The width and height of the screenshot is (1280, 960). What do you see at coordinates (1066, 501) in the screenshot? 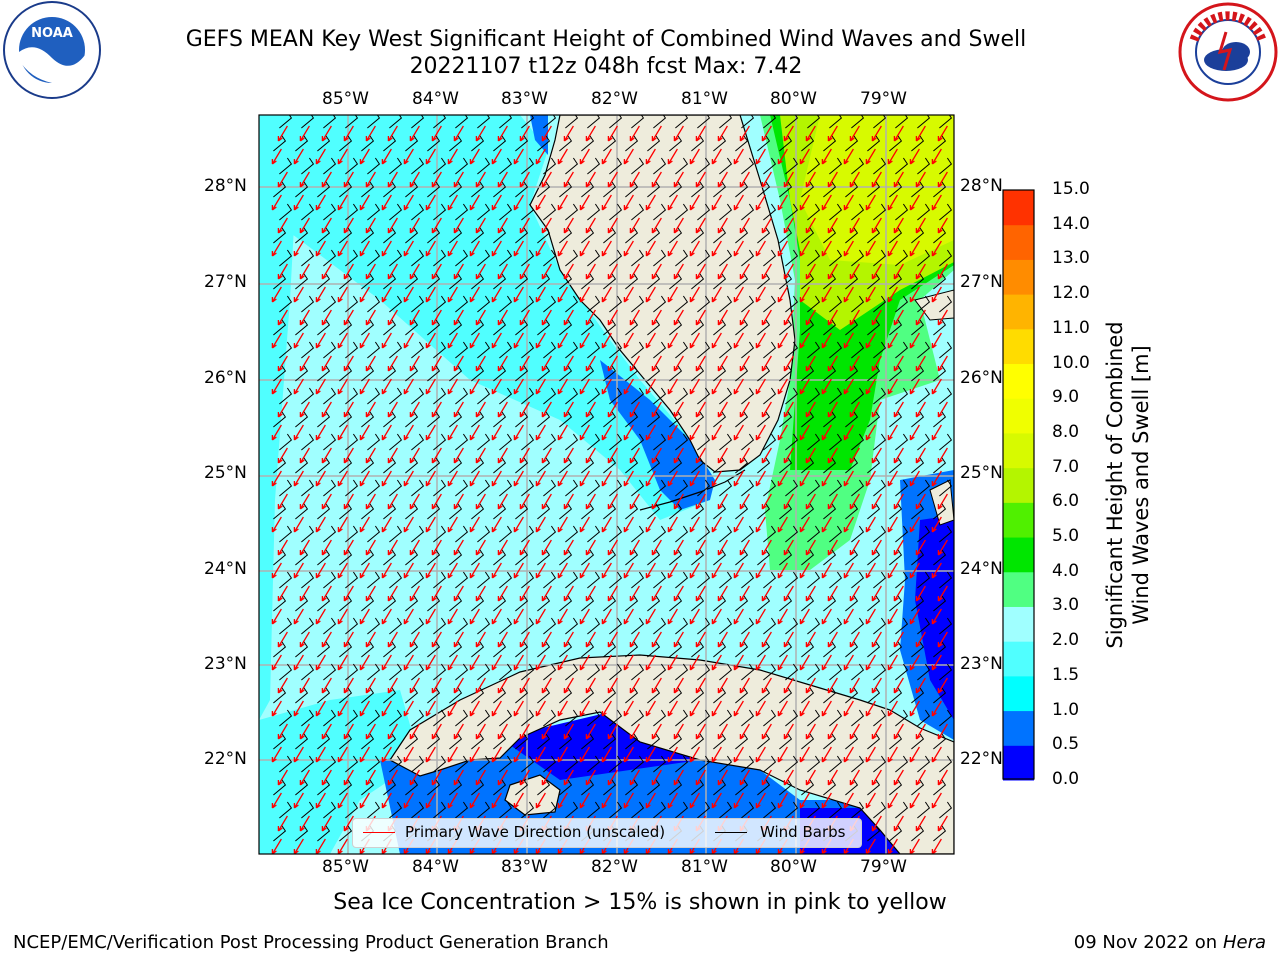
I see `colorbar-tick-label: 6.0` at bounding box center [1066, 501].